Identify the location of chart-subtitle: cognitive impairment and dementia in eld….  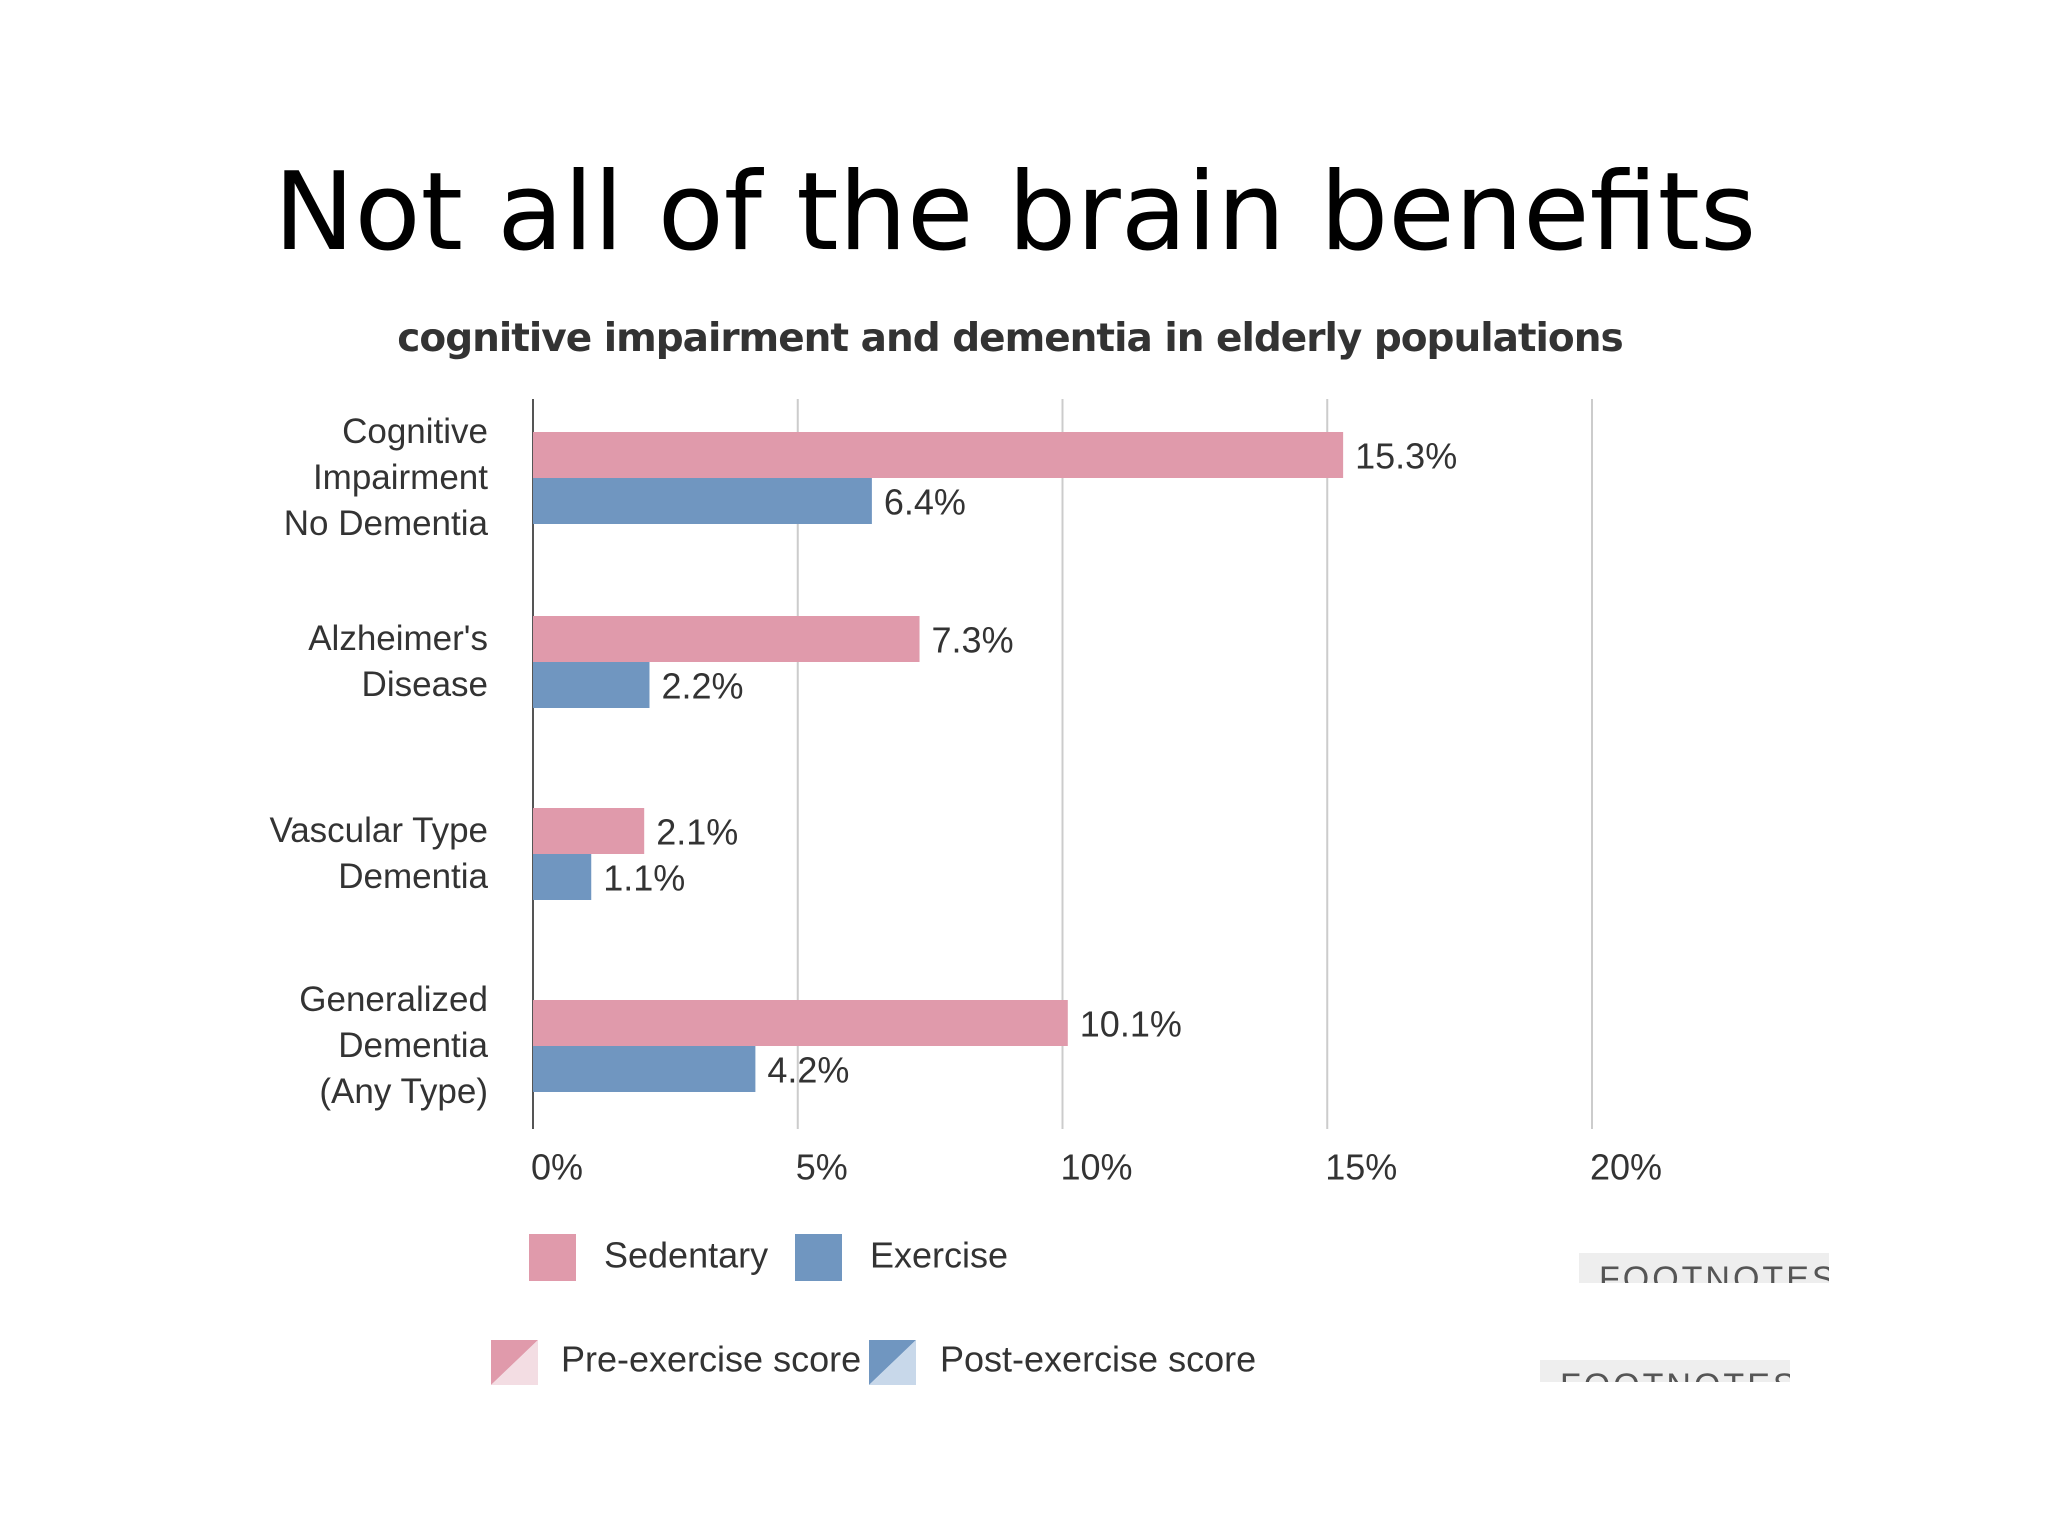
(1010, 338).